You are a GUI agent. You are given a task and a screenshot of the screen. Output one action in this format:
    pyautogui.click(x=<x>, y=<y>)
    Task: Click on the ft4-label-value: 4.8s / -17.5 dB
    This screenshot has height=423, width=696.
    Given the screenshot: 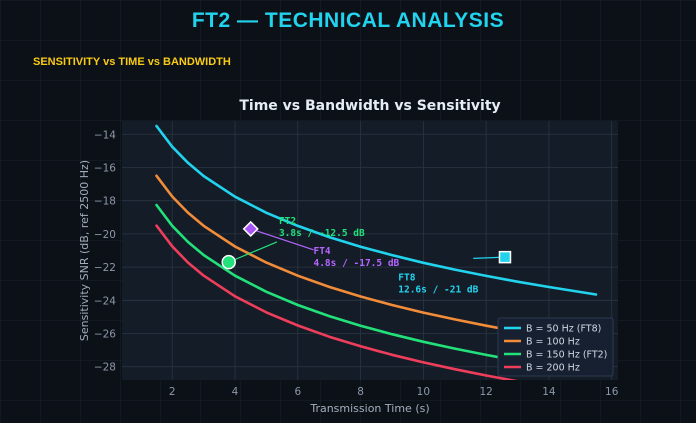 What is the action you would take?
    pyautogui.click(x=356, y=263)
    